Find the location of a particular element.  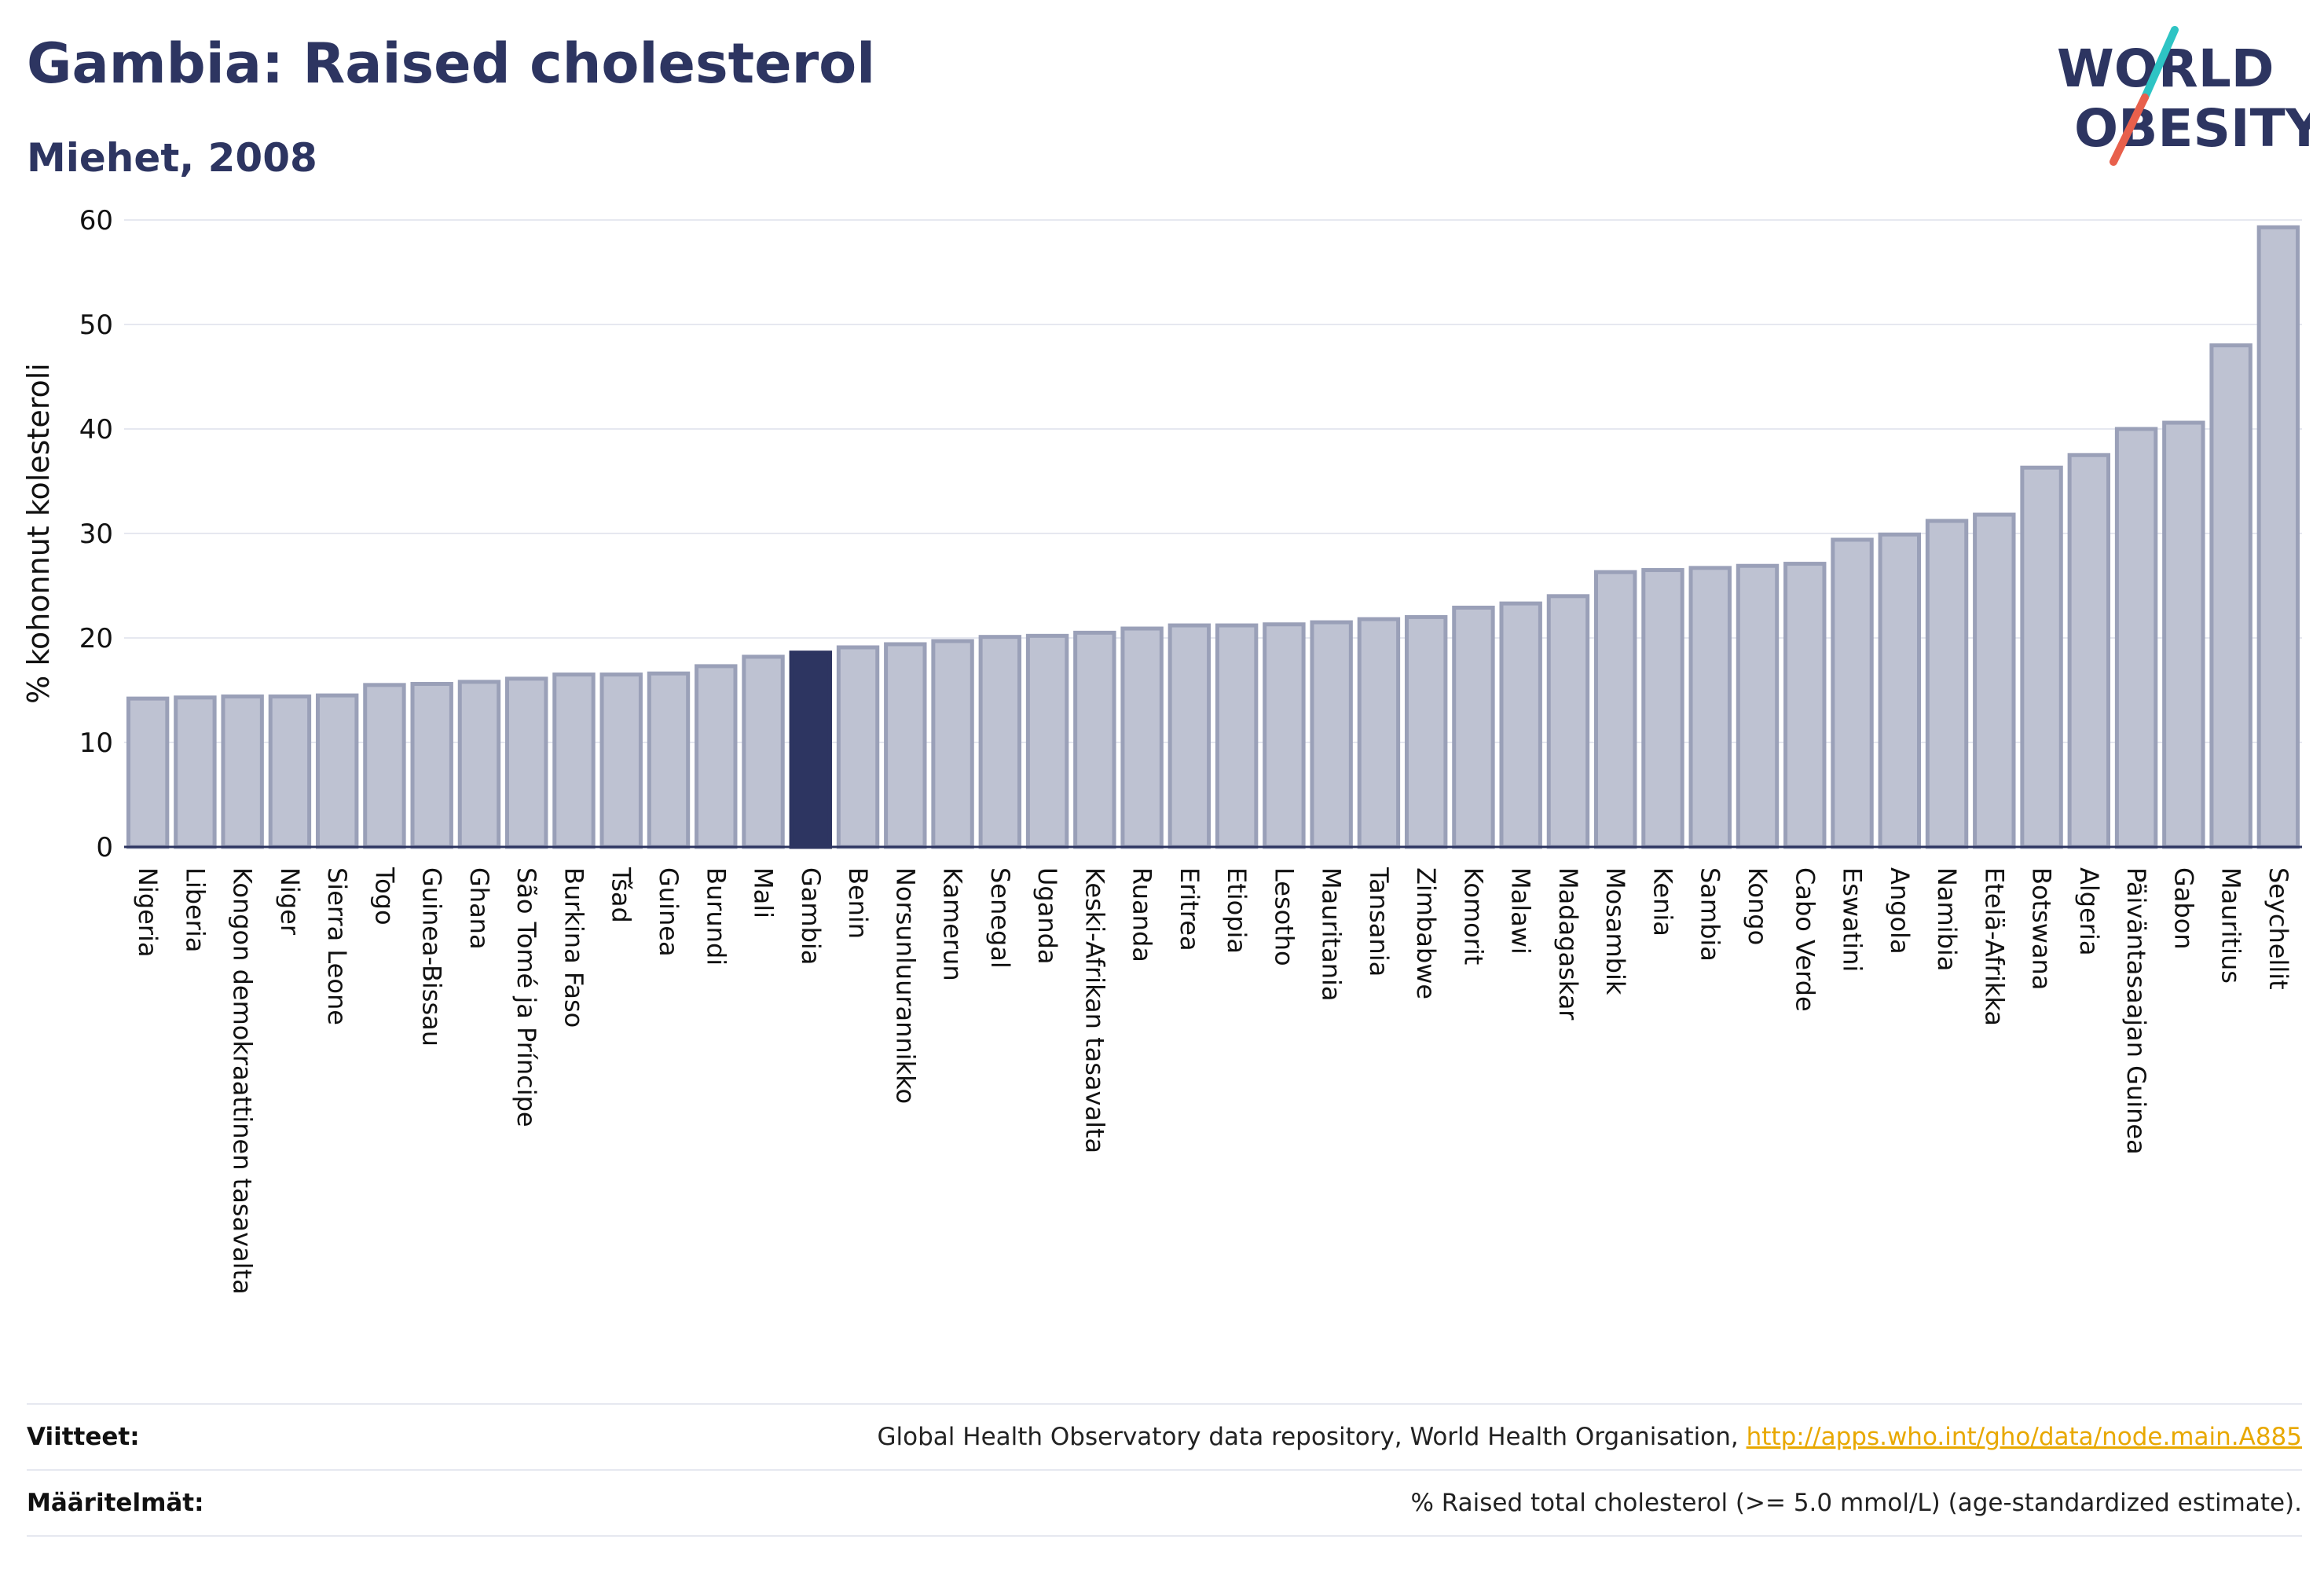

x-tick-label: Namibia is located at coordinates (1947, 919).